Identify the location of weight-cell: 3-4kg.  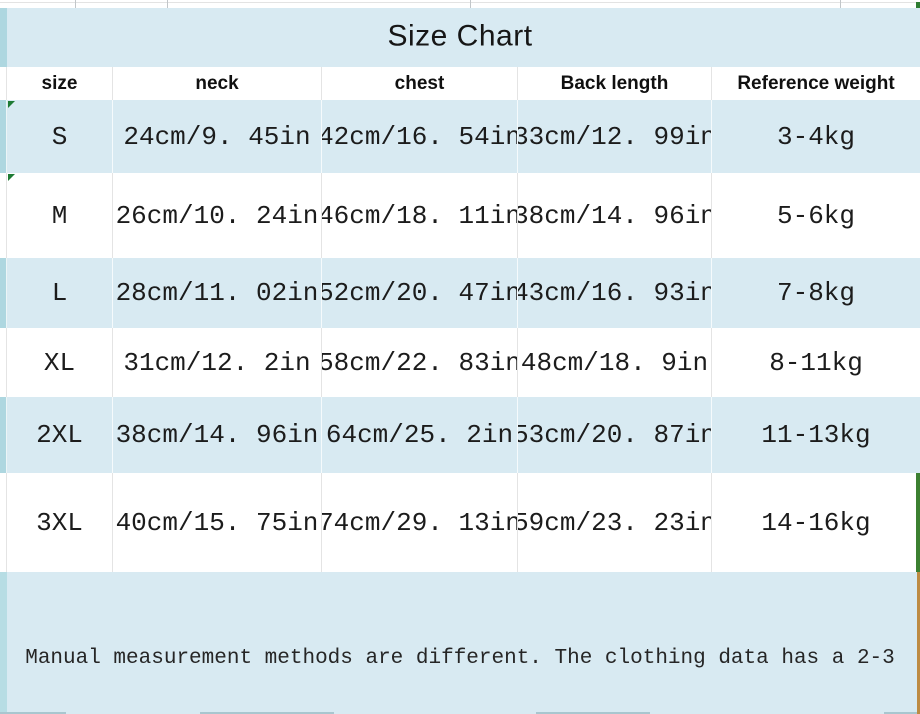
(815, 136).